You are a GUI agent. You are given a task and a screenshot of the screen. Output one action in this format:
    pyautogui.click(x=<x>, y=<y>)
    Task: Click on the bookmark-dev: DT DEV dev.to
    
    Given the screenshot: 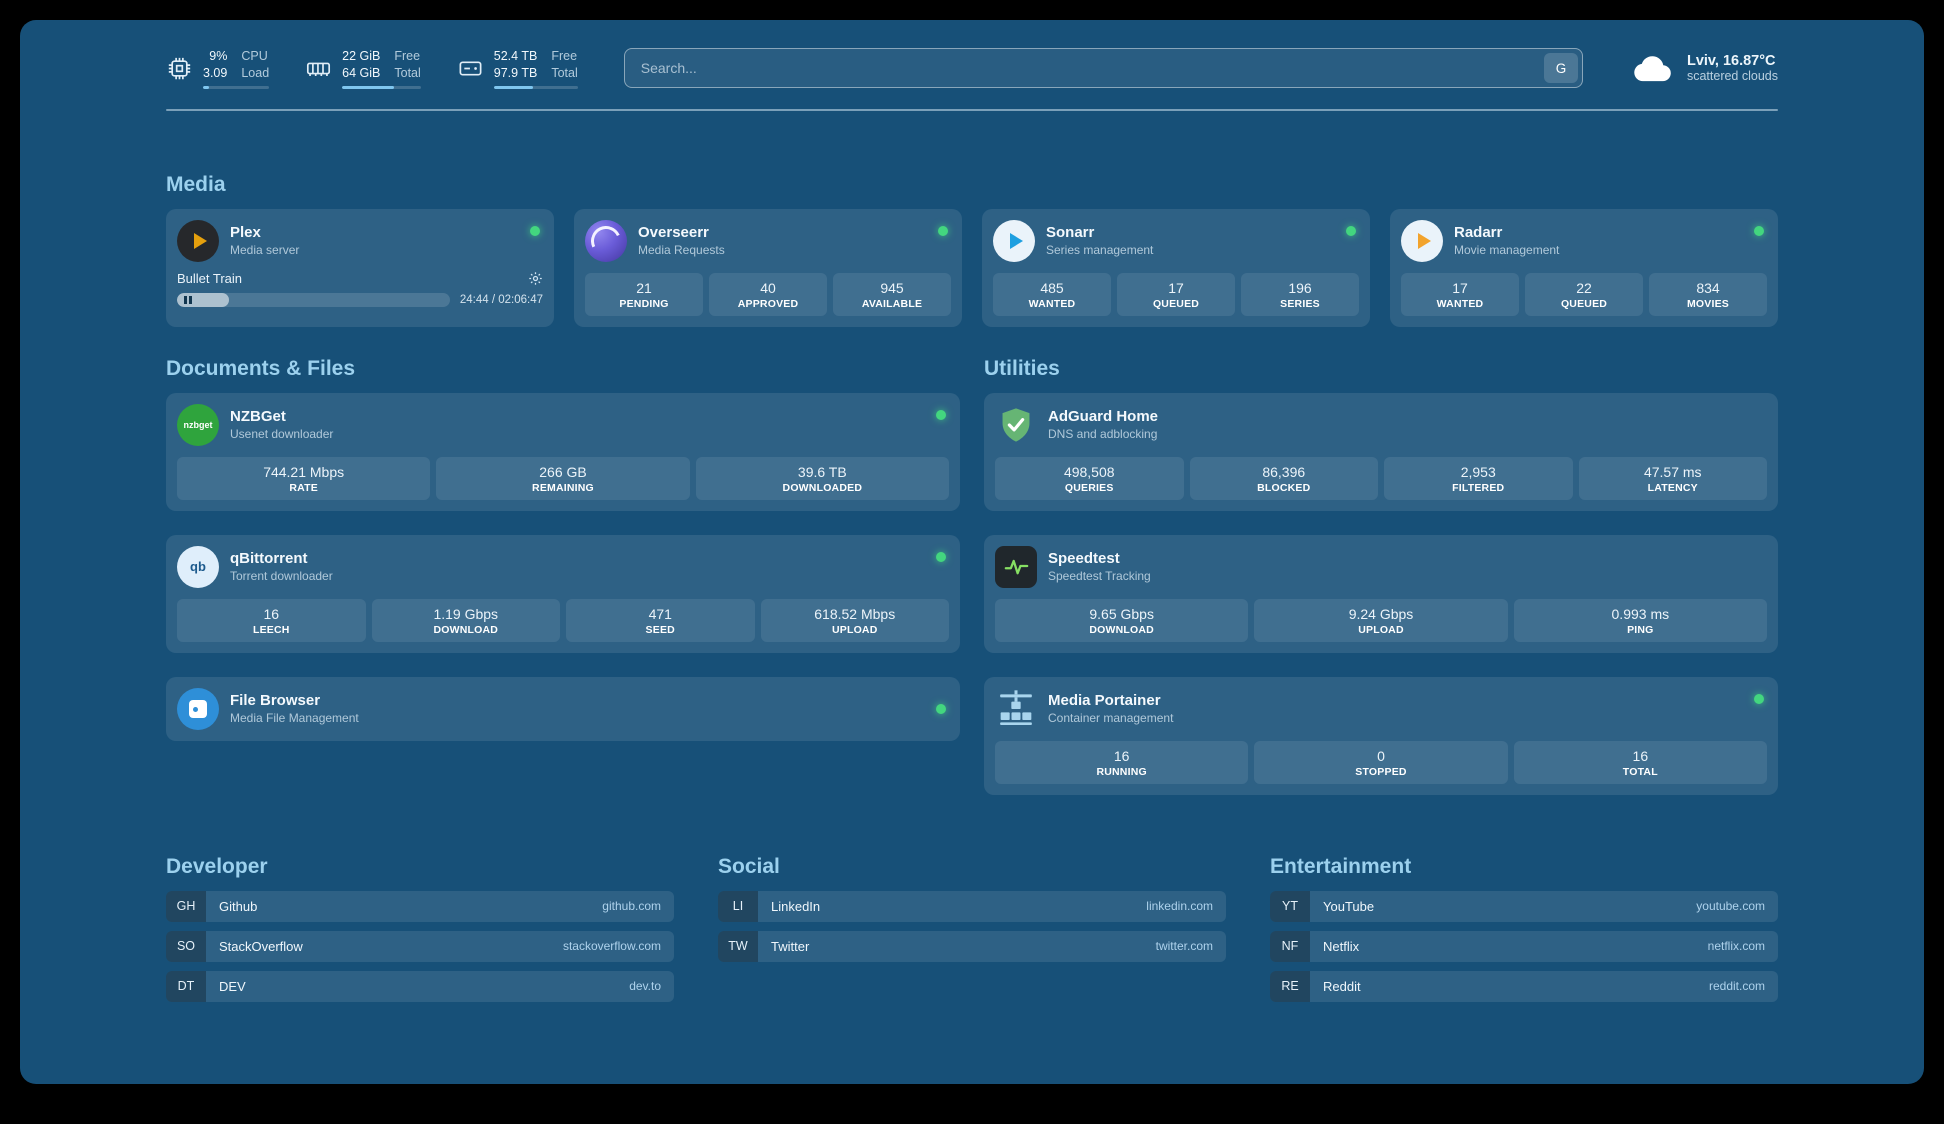 What is the action you would take?
    pyautogui.click(x=420, y=986)
    